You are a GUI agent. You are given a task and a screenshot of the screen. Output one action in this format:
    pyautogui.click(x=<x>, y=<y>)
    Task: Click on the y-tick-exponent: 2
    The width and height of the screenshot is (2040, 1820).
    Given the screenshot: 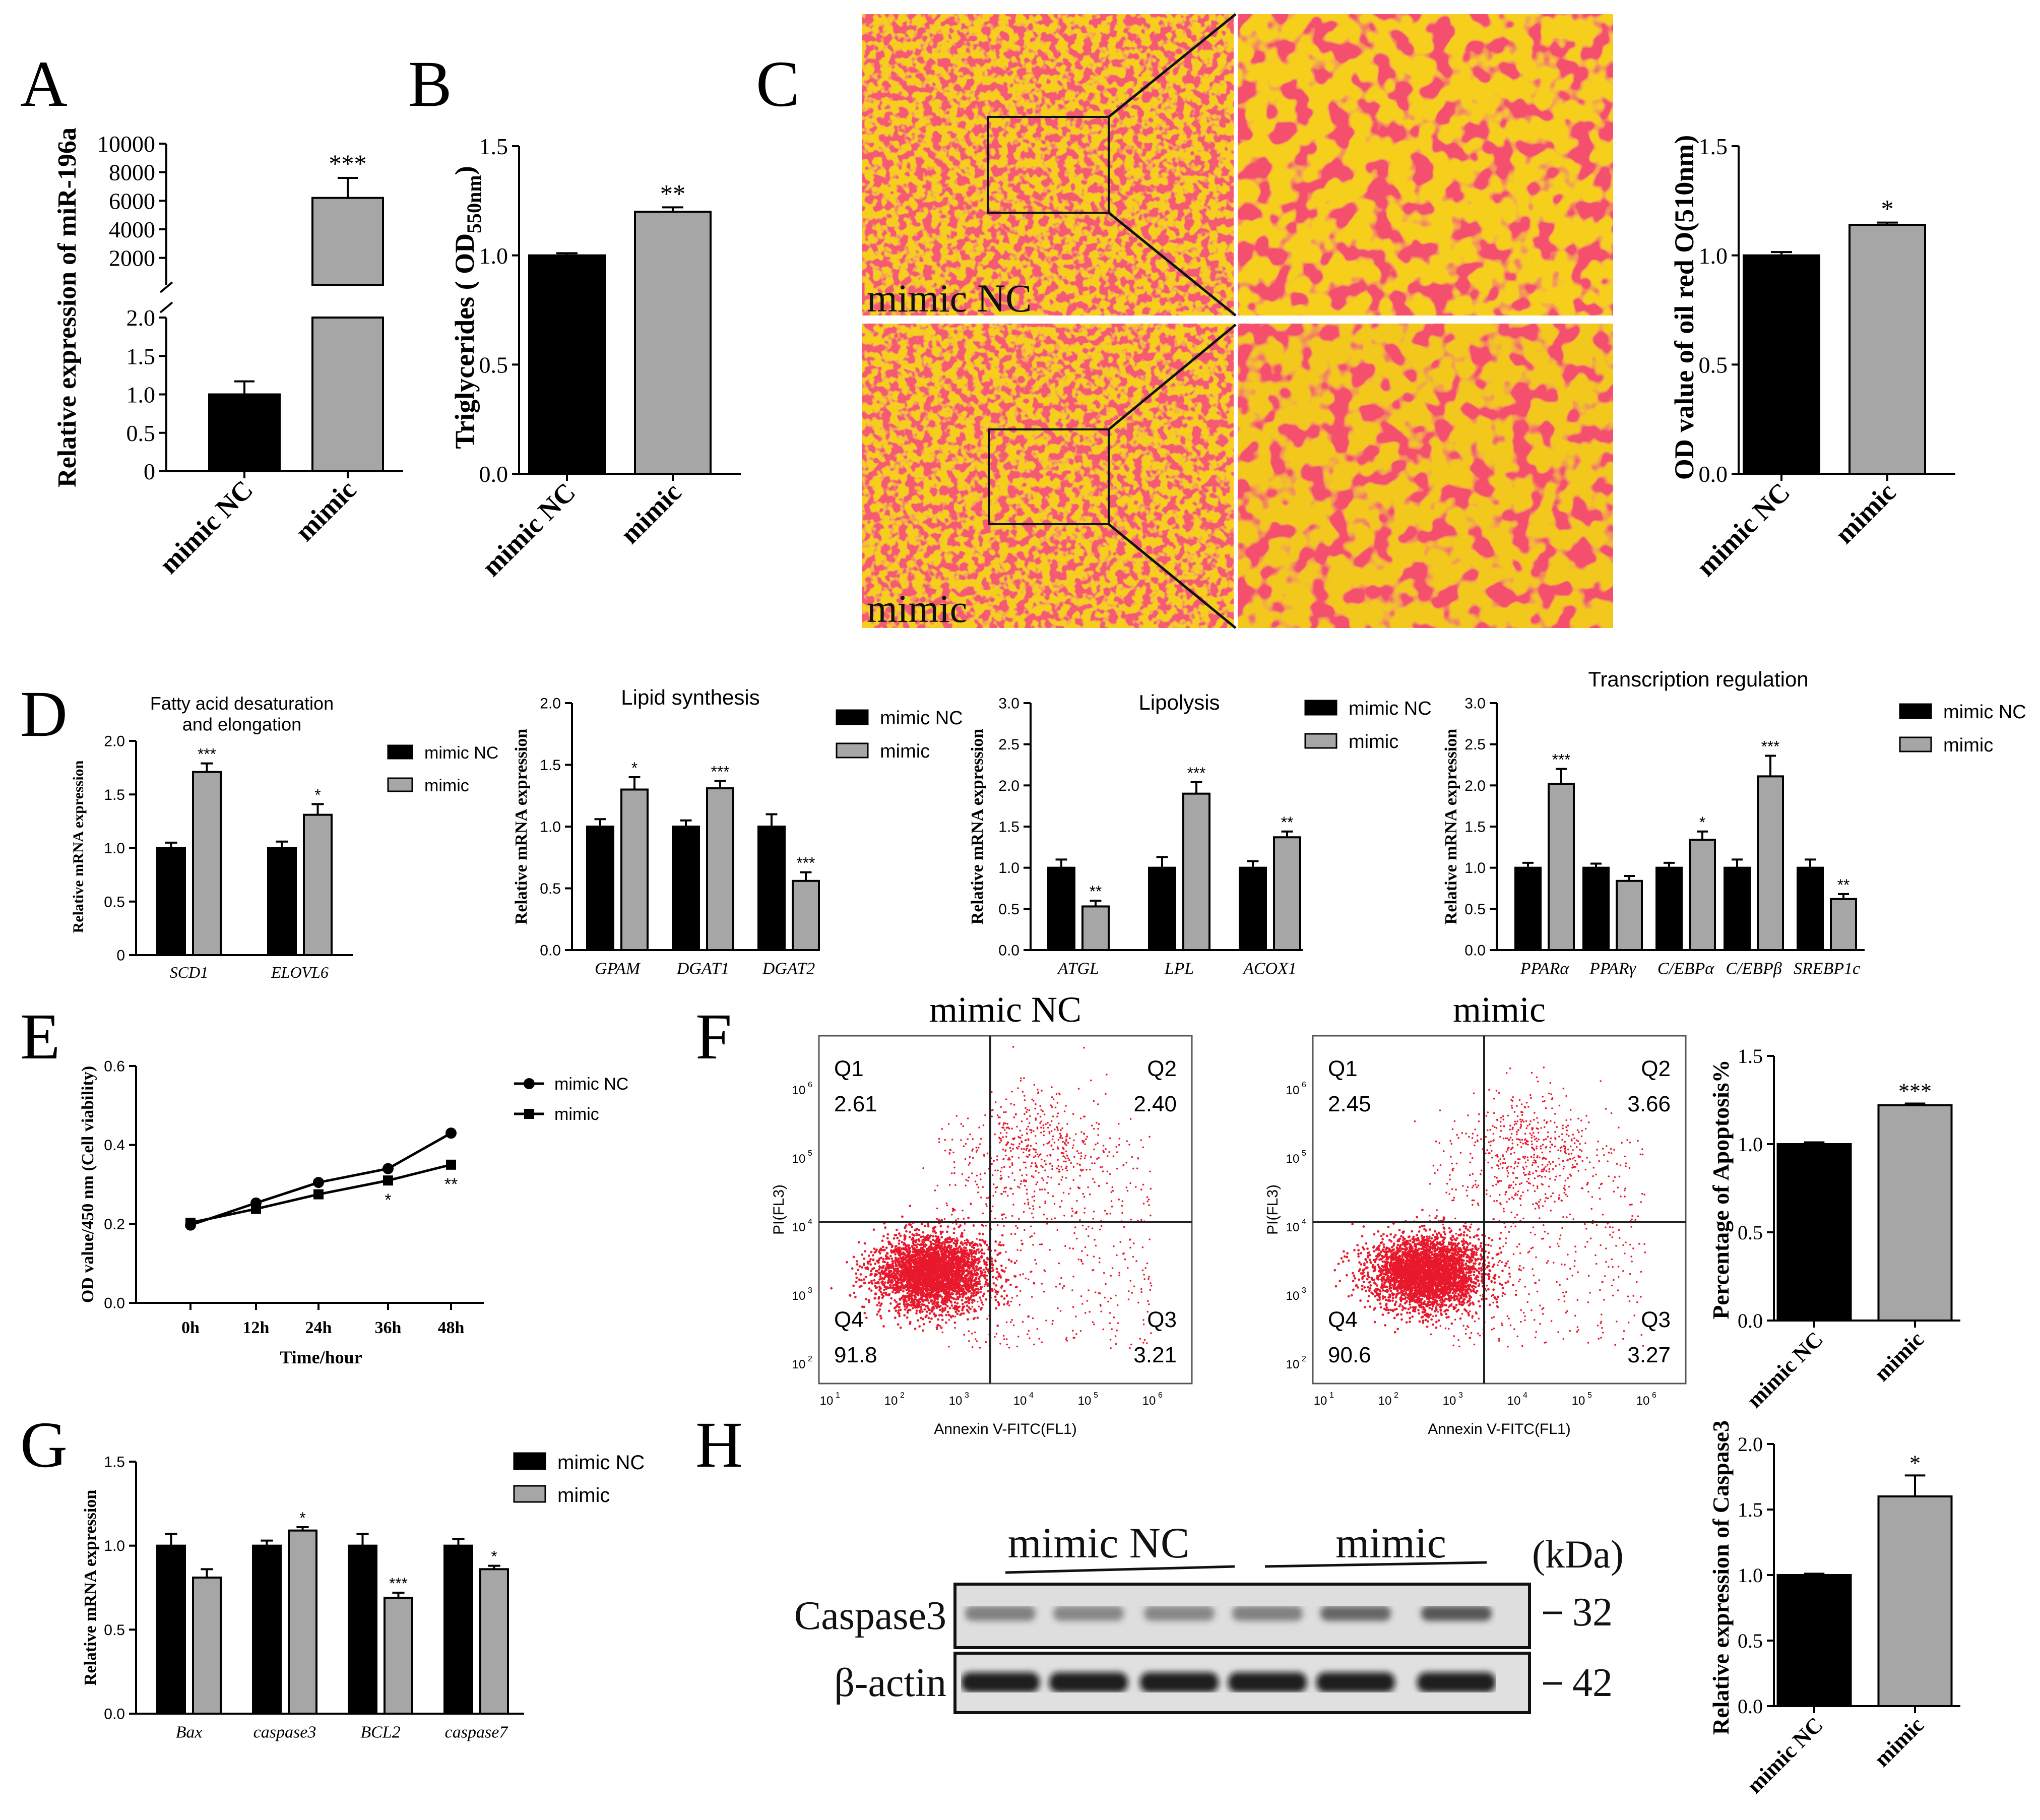 What is the action you would take?
    pyautogui.click(x=810, y=1359)
    